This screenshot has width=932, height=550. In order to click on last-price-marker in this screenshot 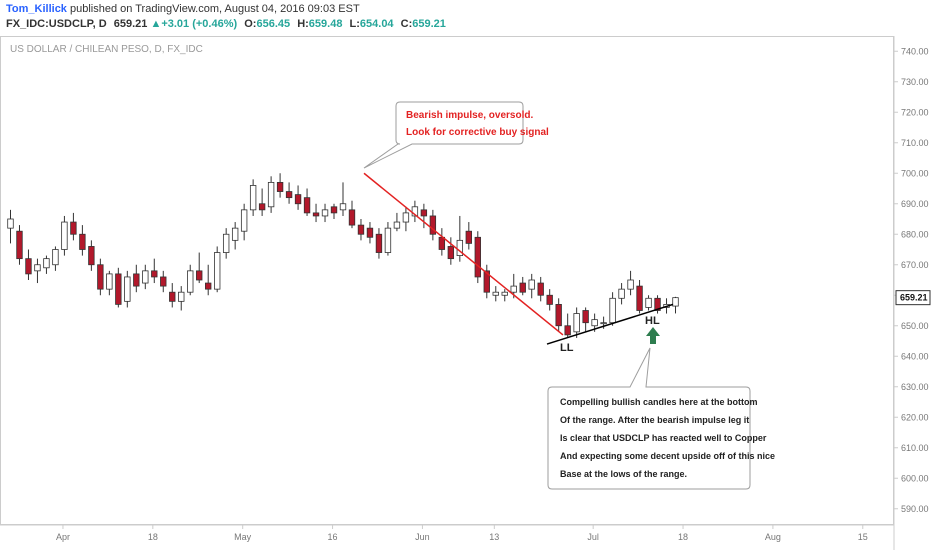, I will do `click(913, 298)`.